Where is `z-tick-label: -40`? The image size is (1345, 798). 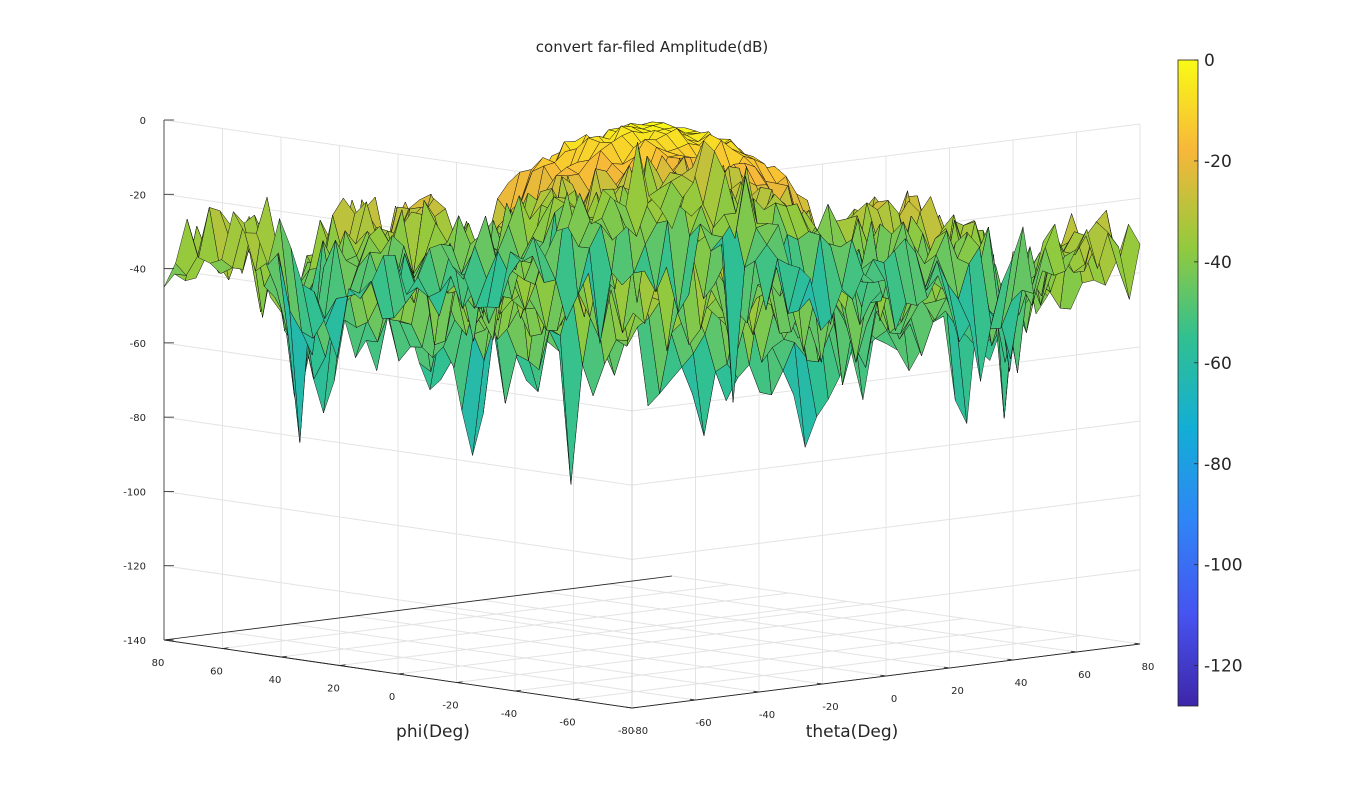
z-tick-label: -40 is located at coordinates (138, 270).